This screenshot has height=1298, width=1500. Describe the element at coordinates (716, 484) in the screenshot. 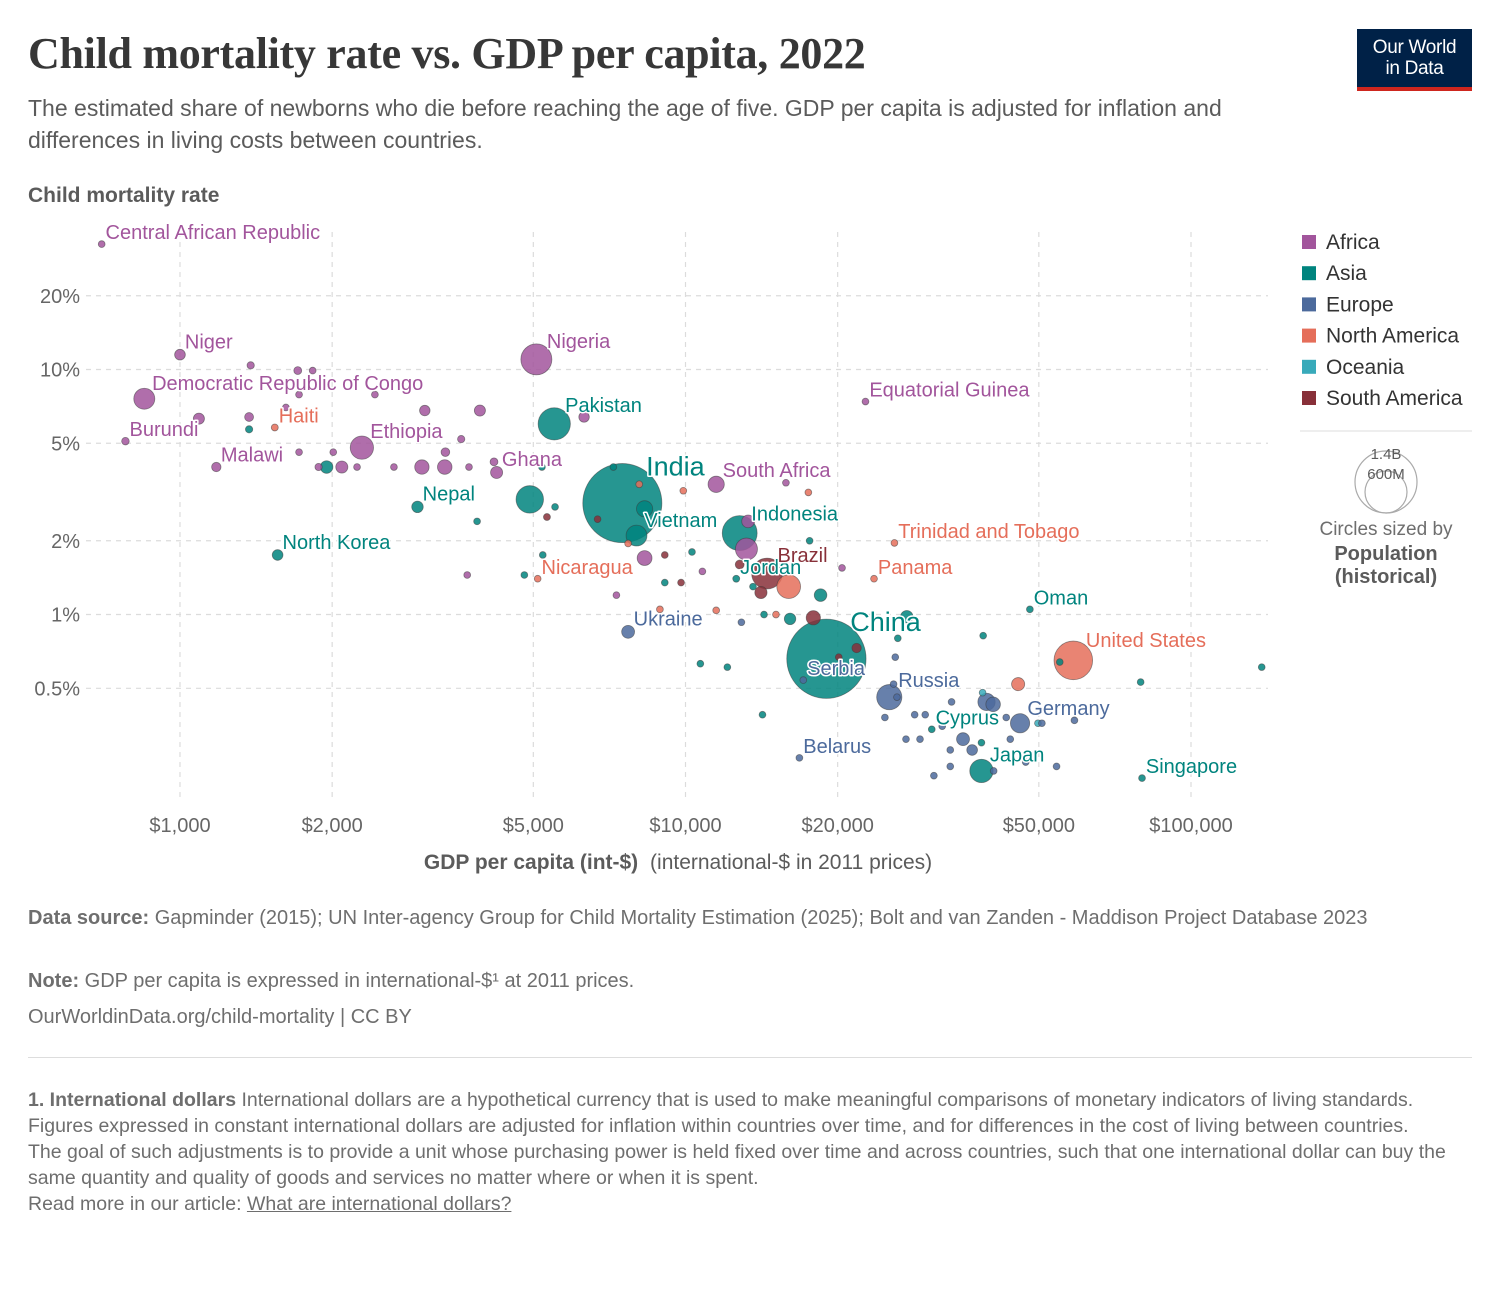

I see `point-south-africa` at that location.